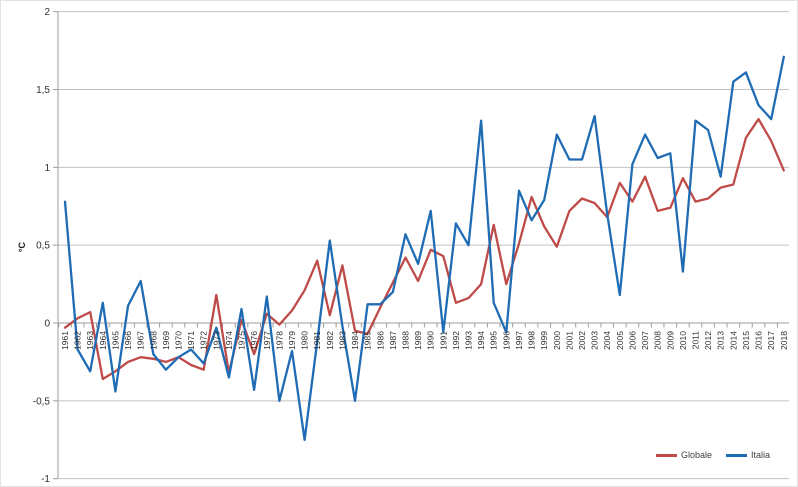 Image resolution: width=798 pixels, height=487 pixels. Describe the element at coordinates (78, 340) in the screenshot. I see `x-tick-label: 1962` at that location.